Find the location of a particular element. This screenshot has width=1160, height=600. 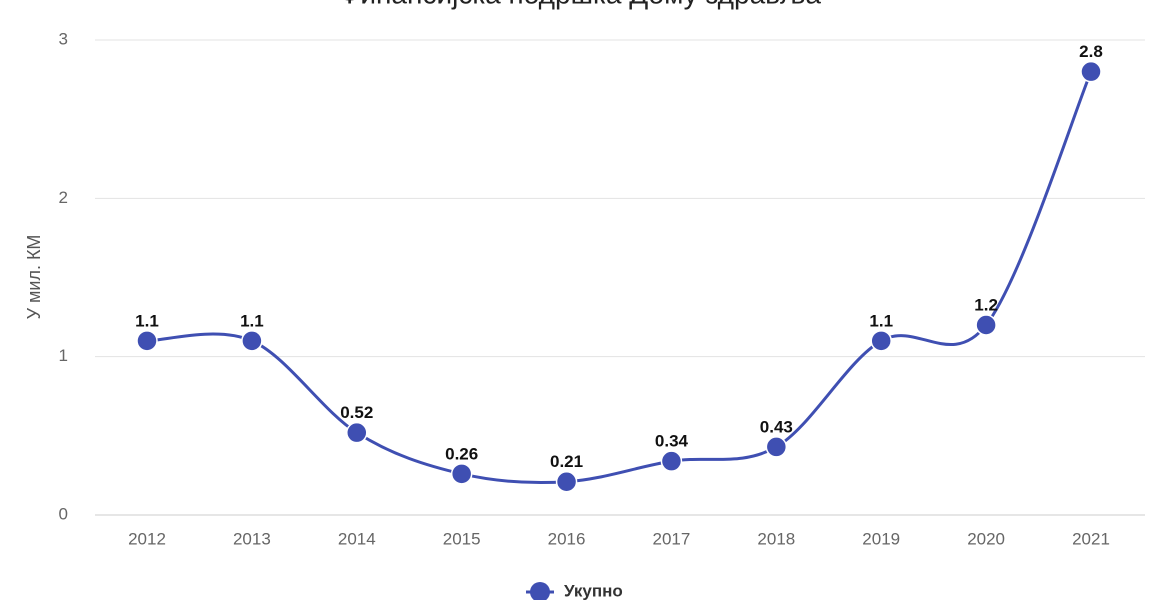

y-tick-label: 1 is located at coordinates (63, 355).